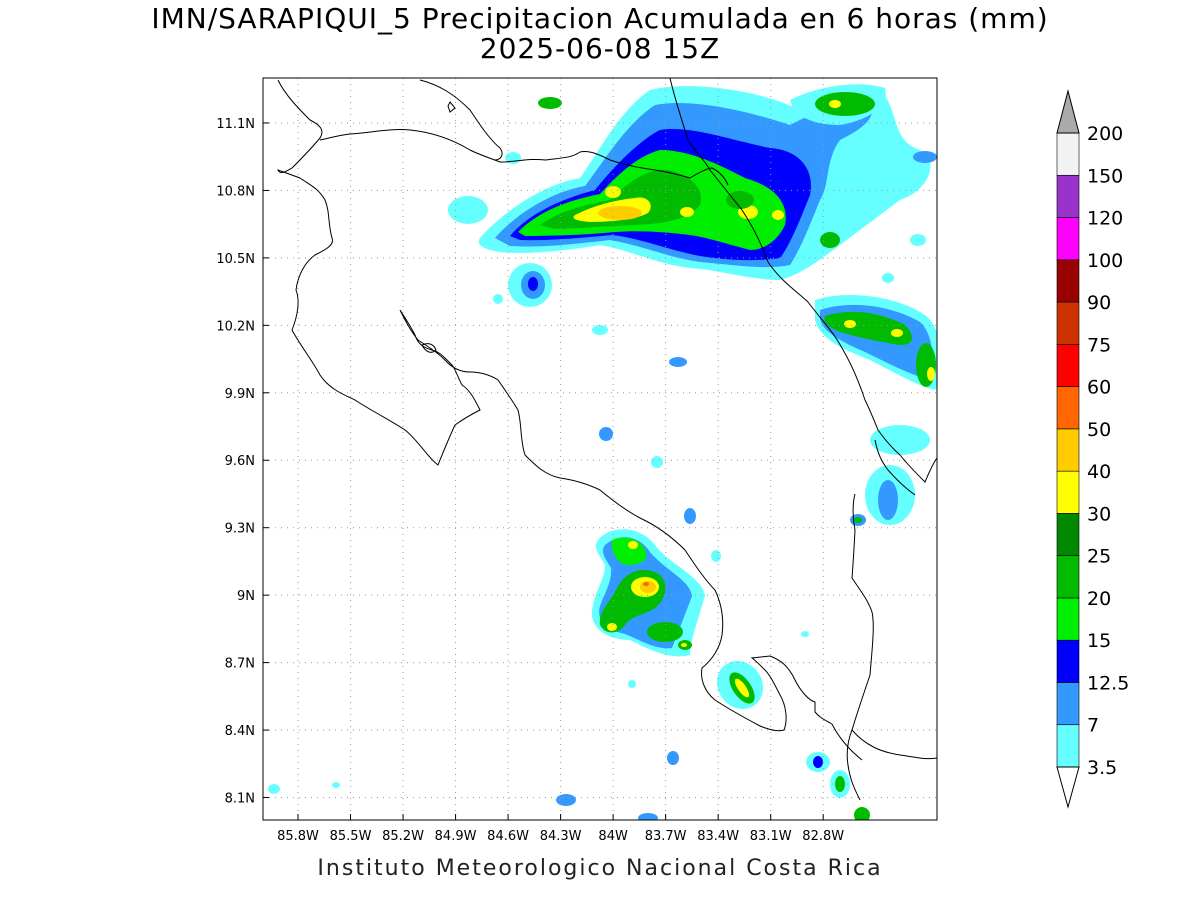  What do you see at coordinates (240, 731) in the screenshot?
I see `lat-tick-label: 8.4N` at bounding box center [240, 731].